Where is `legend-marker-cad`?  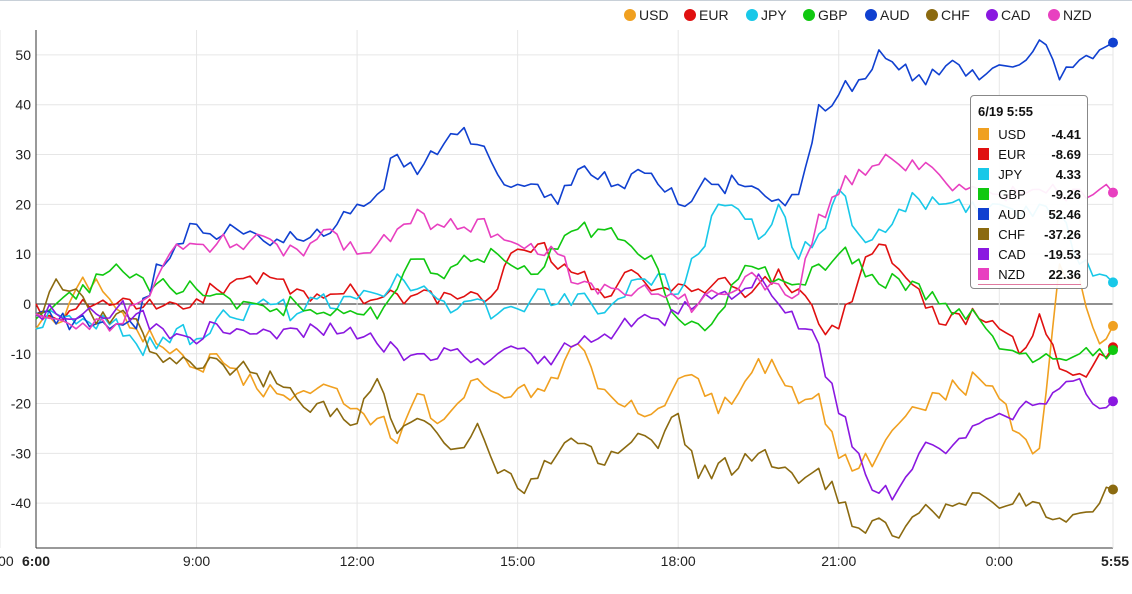
legend-marker-cad is located at coordinates (992, 15).